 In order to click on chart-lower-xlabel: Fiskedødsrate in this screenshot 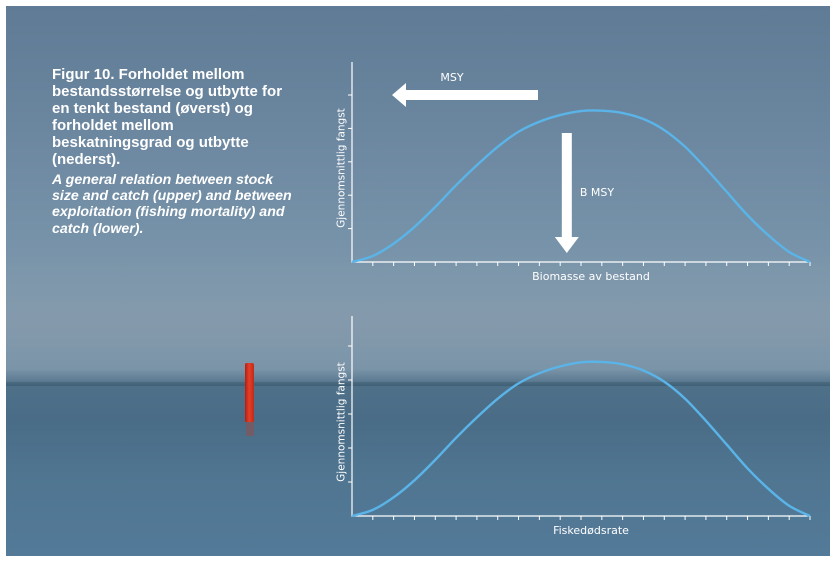, I will do `click(591, 530)`.